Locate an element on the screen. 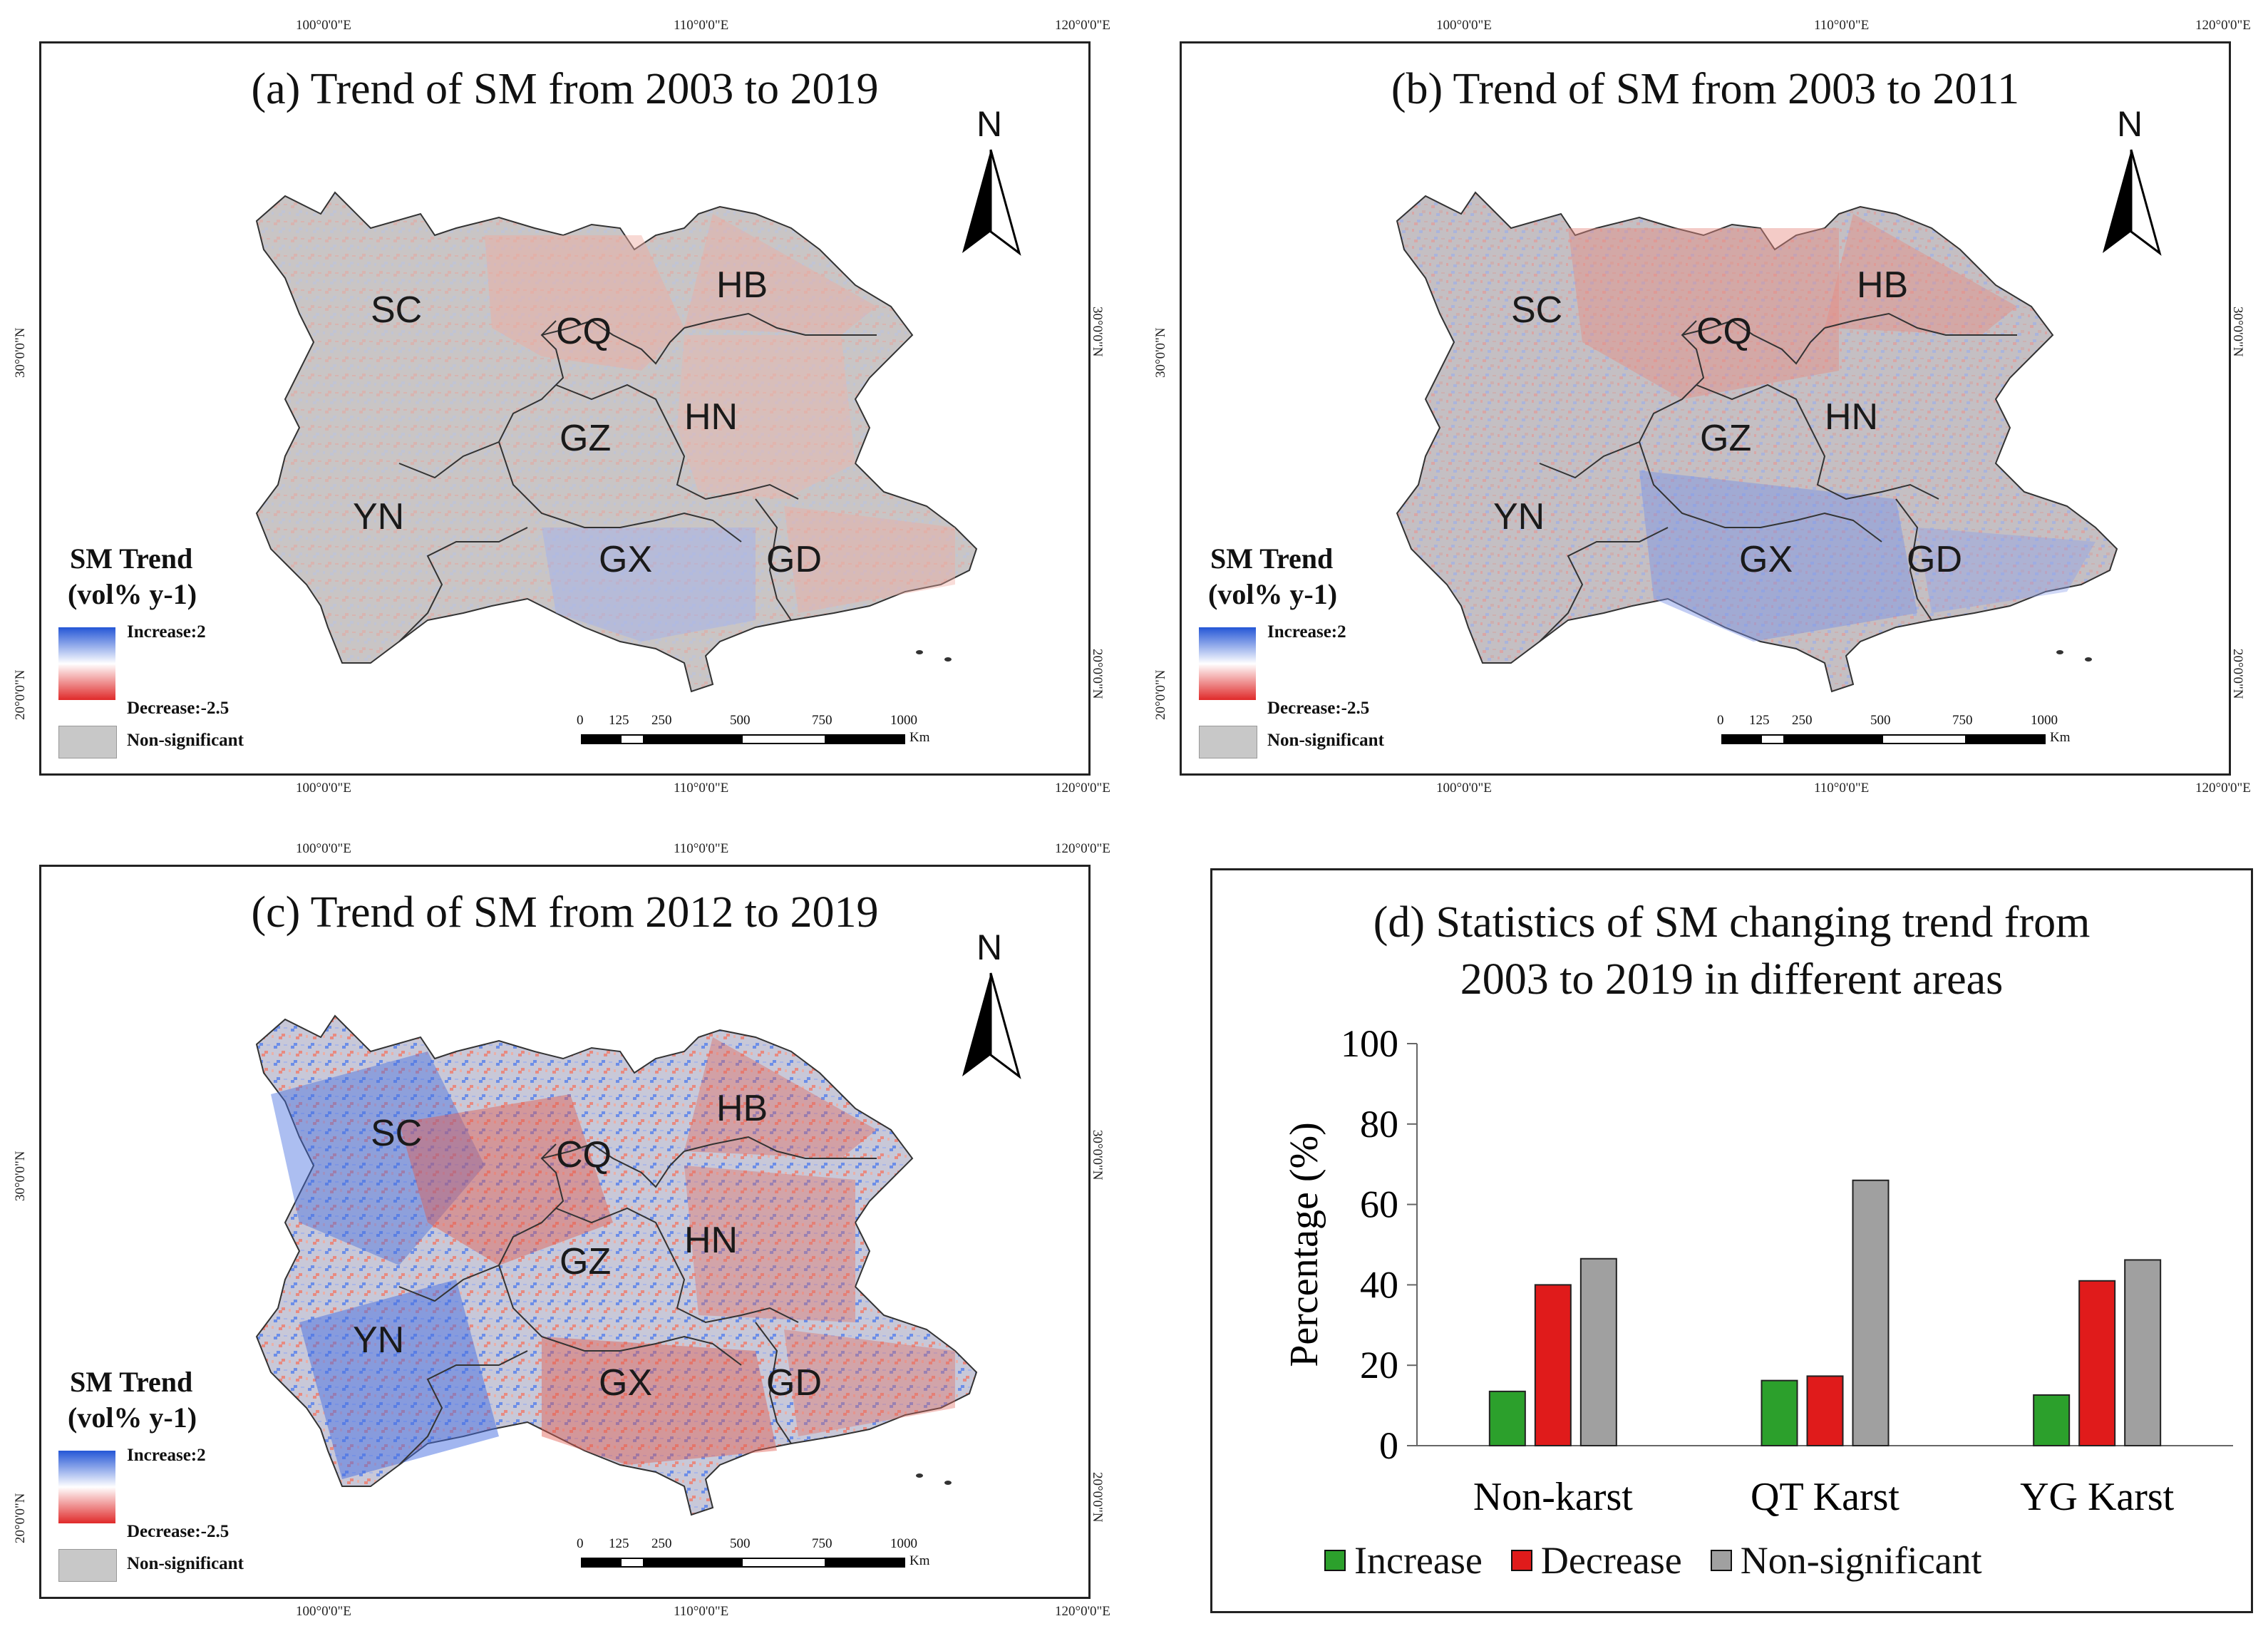 This screenshot has width=2268, height=1636. legend-label-nonsig: Non-significant is located at coordinates (1861, 1561).